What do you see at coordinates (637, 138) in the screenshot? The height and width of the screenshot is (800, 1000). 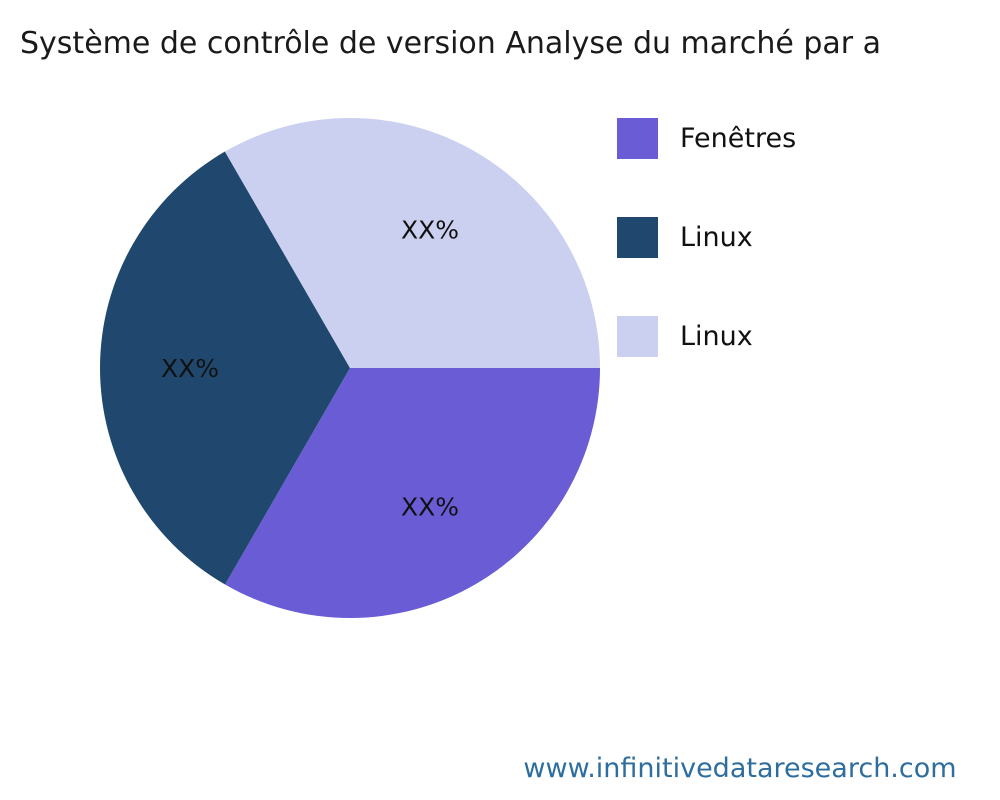 I see `legend-swatch-fenetres` at bounding box center [637, 138].